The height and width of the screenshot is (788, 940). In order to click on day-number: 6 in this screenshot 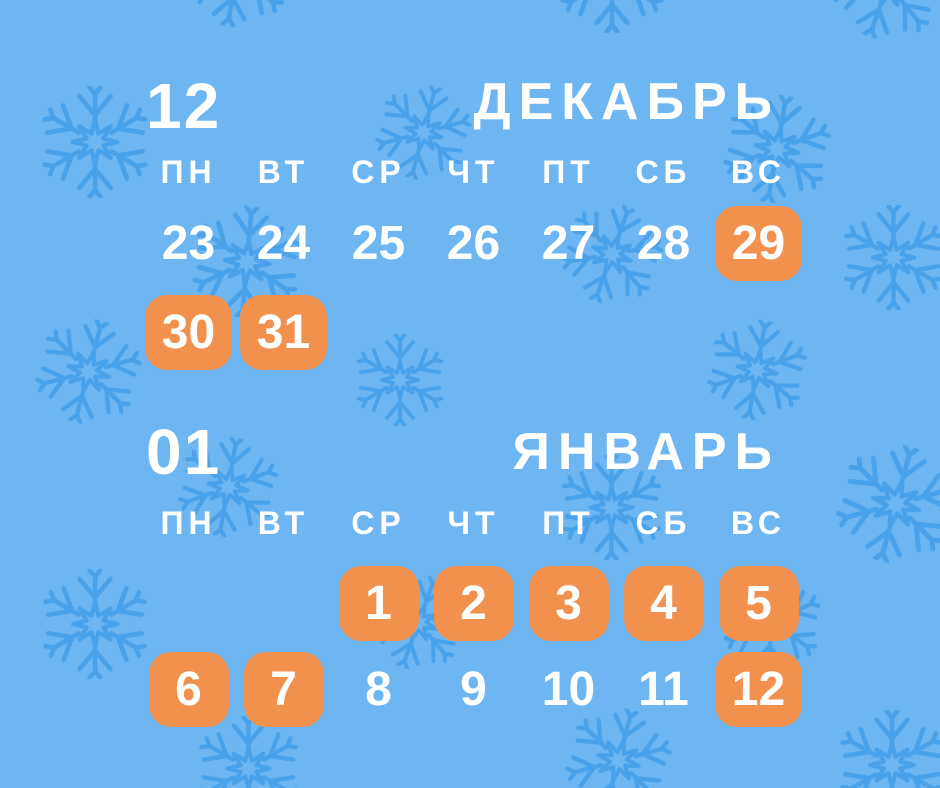, I will do `click(188, 689)`.